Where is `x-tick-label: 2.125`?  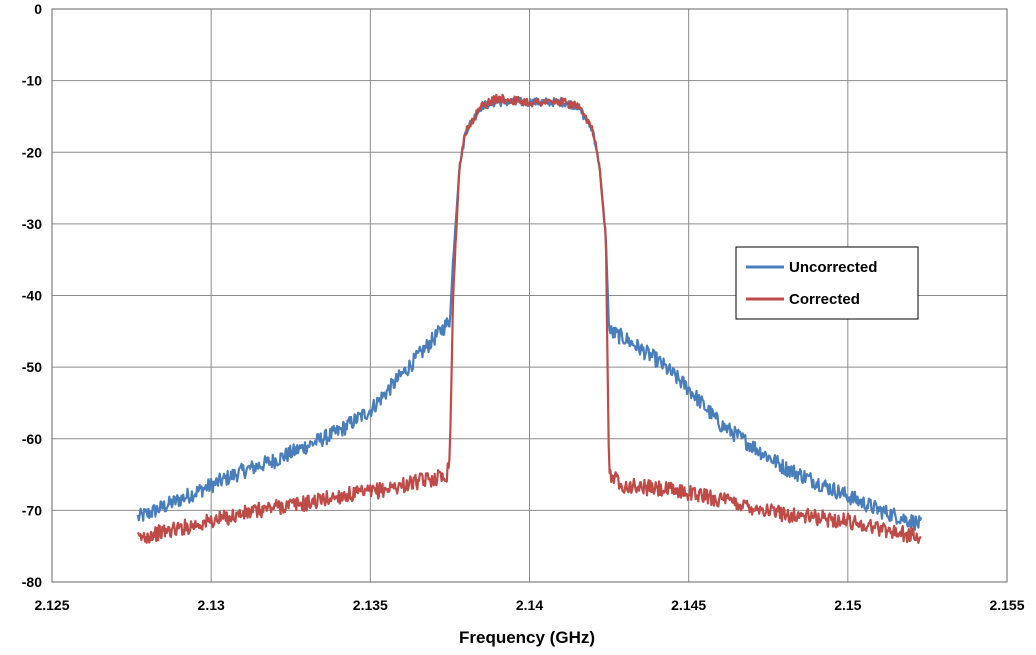 x-tick-label: 2.125 is located at coordinates (51, 605).